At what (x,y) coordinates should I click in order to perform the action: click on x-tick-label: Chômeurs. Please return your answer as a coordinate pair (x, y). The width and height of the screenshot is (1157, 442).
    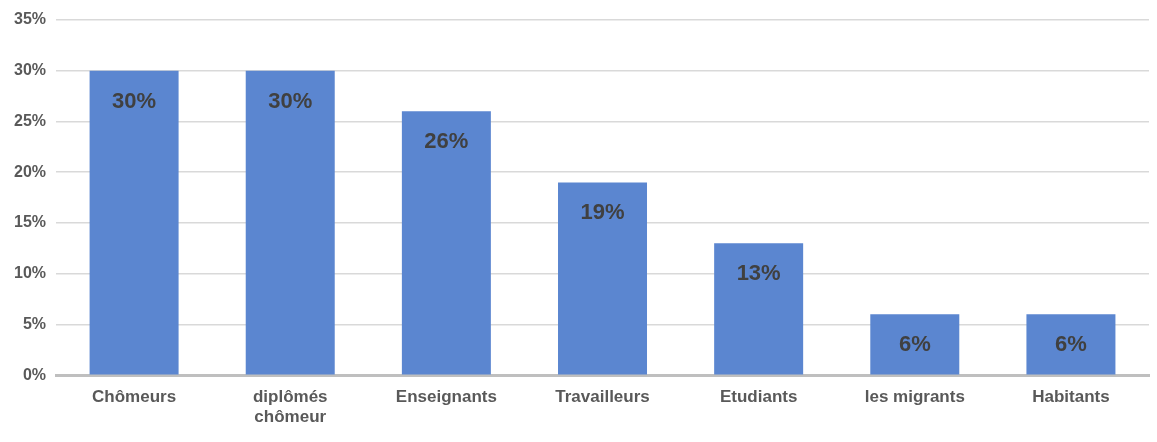
    Looking at the image, I should click on (134, 397).